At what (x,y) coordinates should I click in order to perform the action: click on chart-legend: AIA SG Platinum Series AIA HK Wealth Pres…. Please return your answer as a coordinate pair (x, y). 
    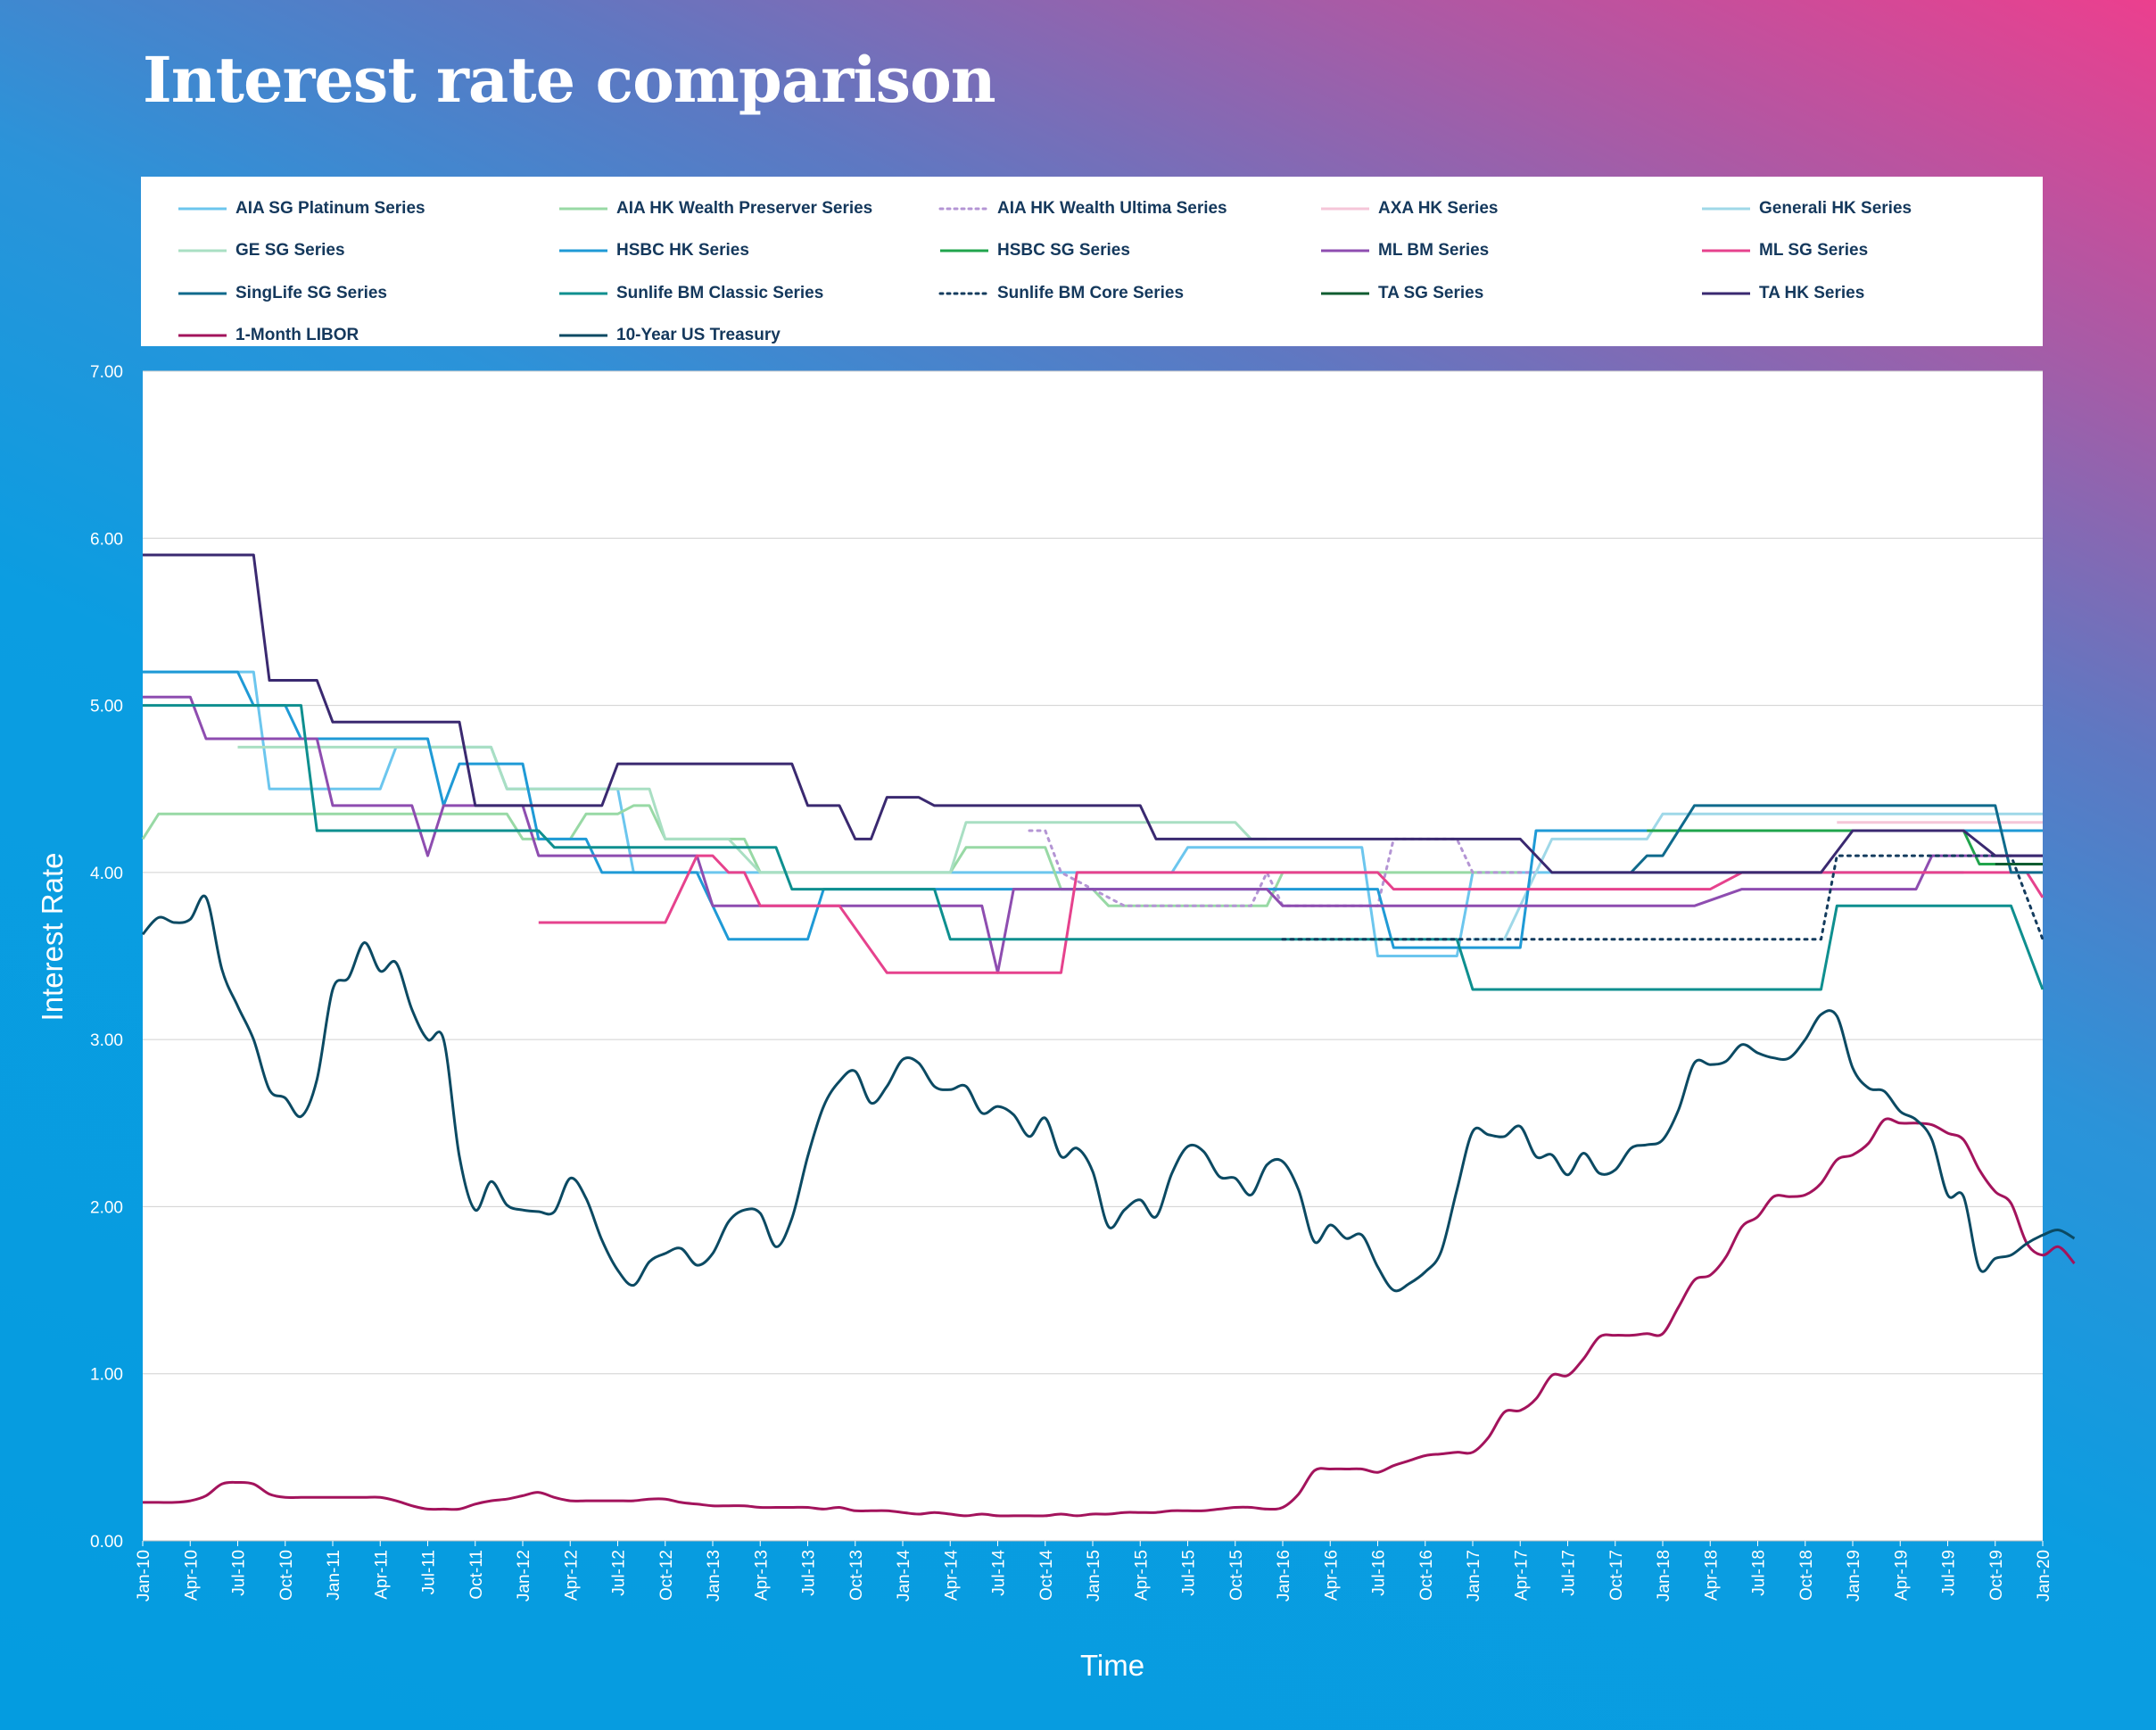
    Looking at the image, I should click on (1092, 261).